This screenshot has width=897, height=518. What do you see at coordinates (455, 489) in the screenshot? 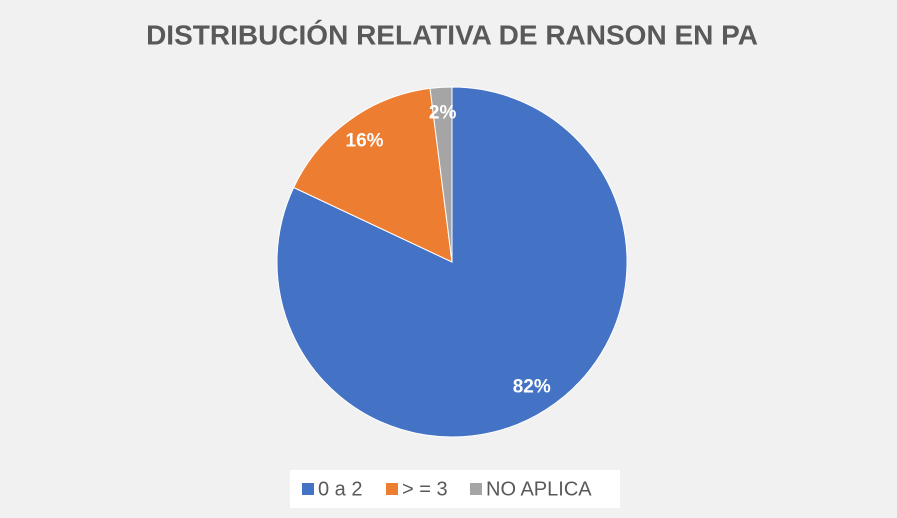
I see `legend-box` at bounding box center [455, 489].